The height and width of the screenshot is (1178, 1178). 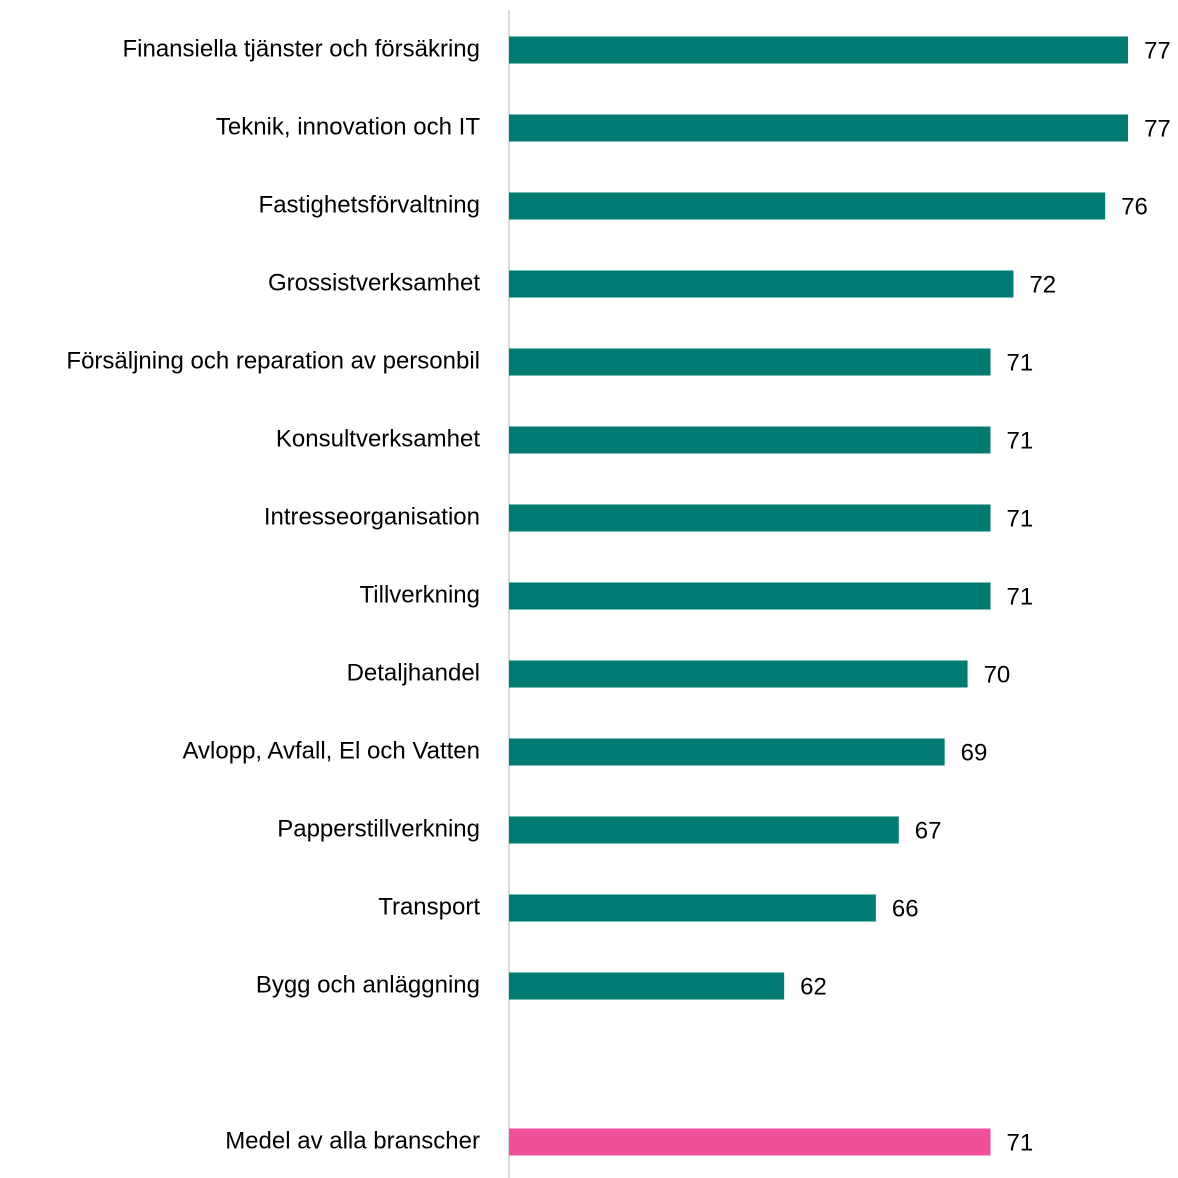 I want to click on category-label: Försäljning och reparation av personbil, so click(x=273, y=360).